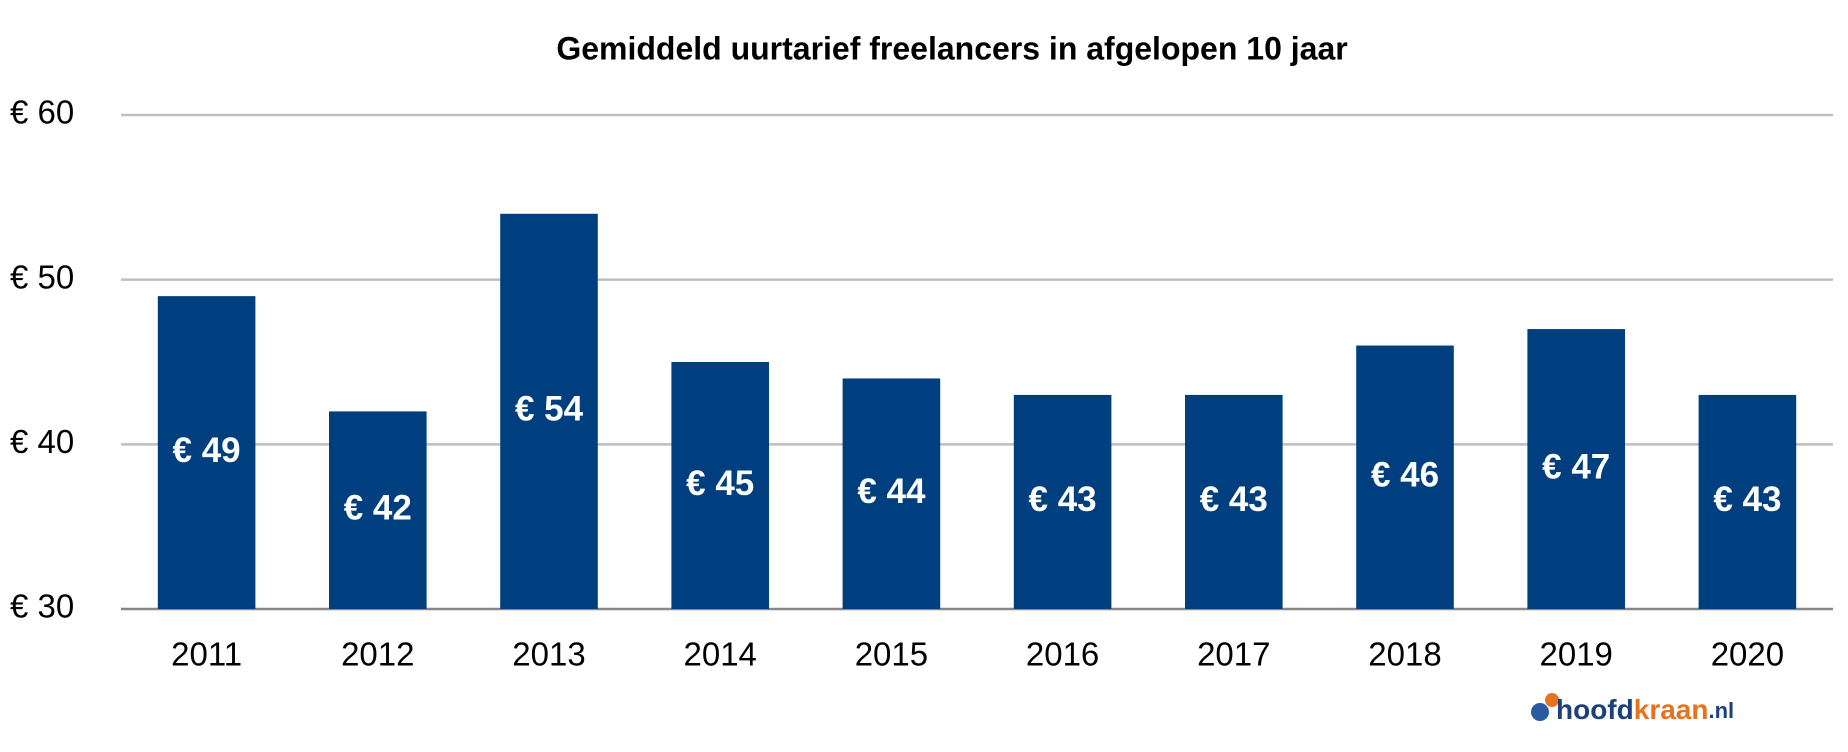  I want to click on logo-part: kraan, so click(1671, 709).